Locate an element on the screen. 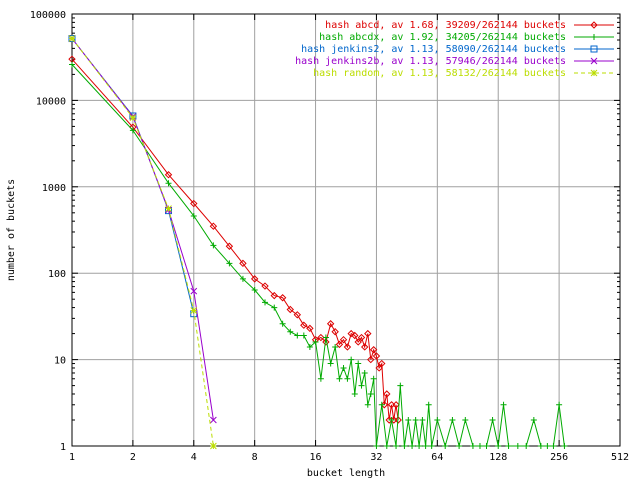 This screenshot has height=480, width=640. x-tick-label: 512 is located at coordinates (620, 457).